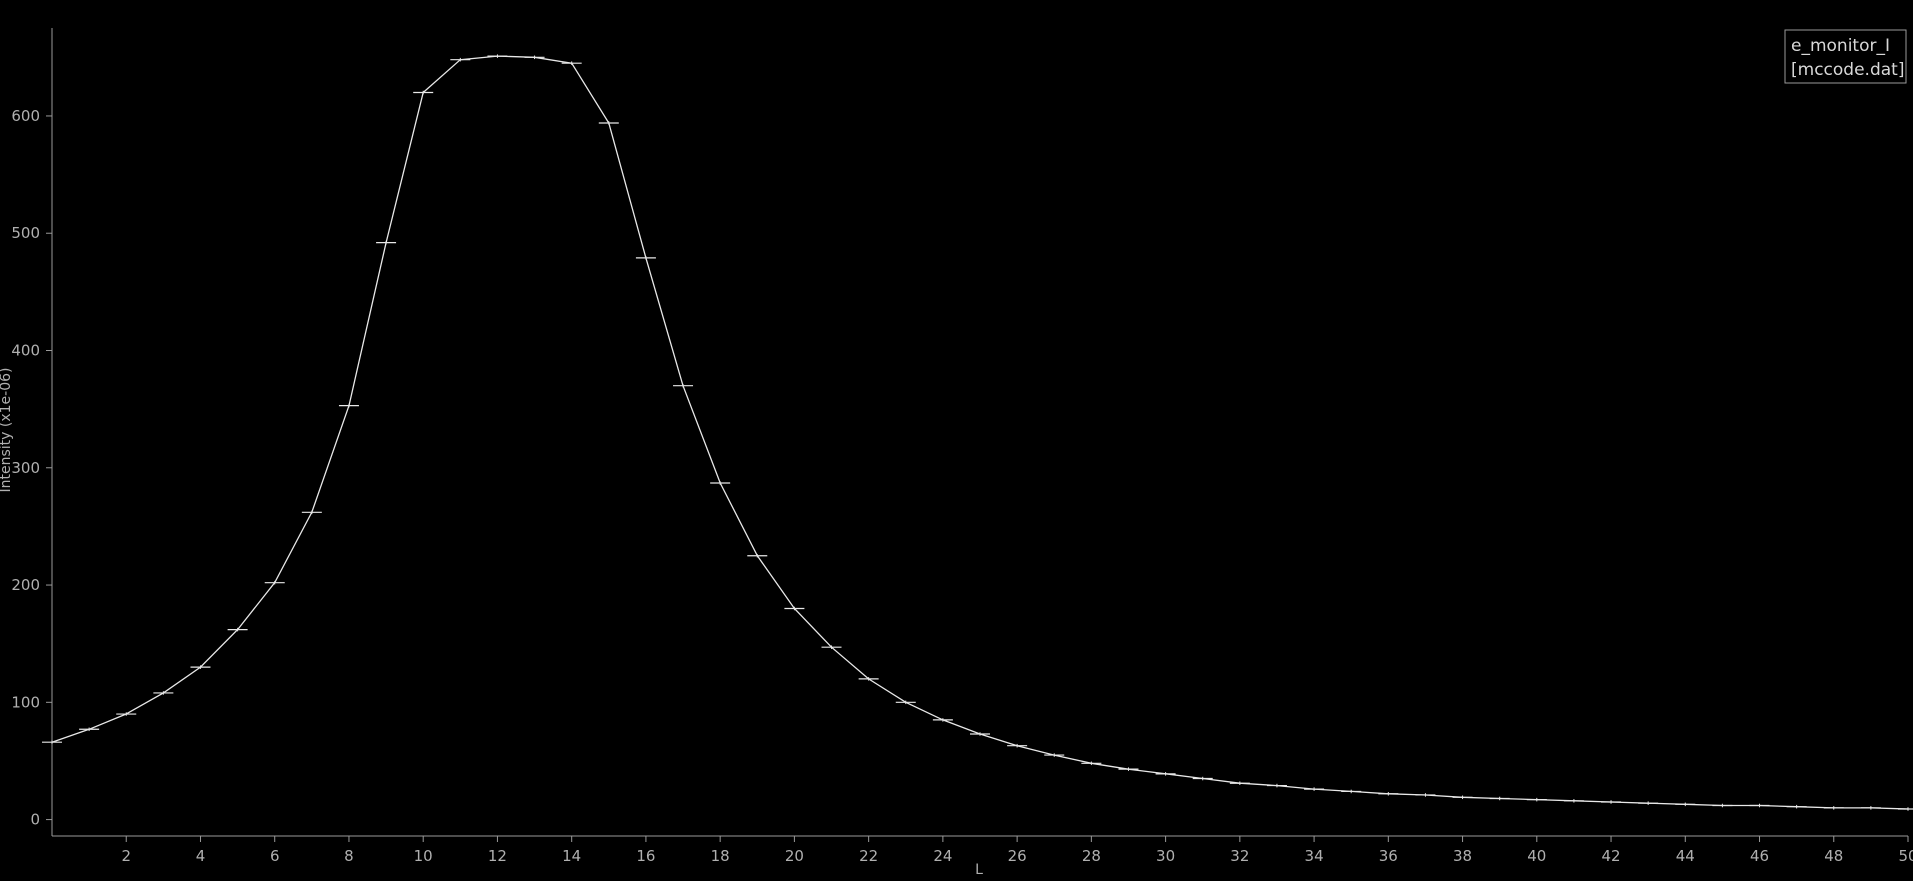 This screenshot has height=881, width=1913. Describe the element at coordinates (1759, 856) in the screenshot. I see `x-tick-label: 46` at that location.